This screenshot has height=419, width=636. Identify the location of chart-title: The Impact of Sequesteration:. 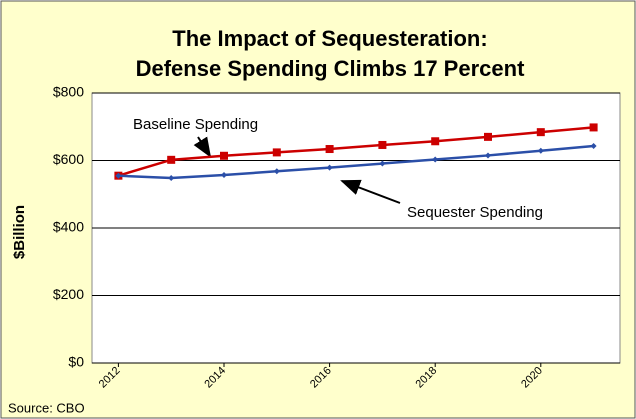
(329, 38).